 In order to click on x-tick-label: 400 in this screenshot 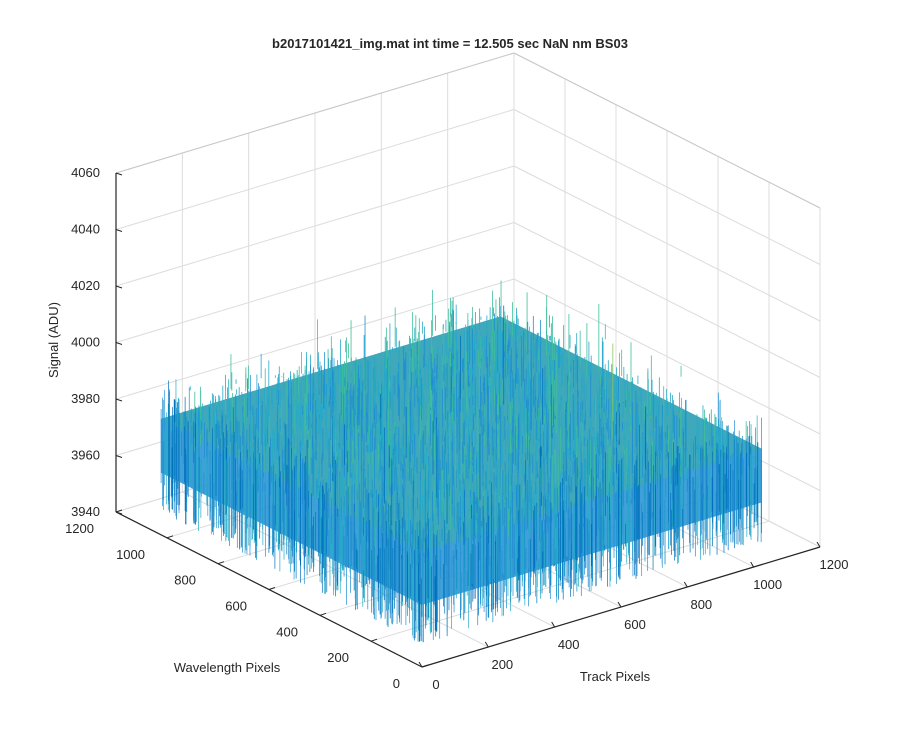, I will do `click(569, 644)`.